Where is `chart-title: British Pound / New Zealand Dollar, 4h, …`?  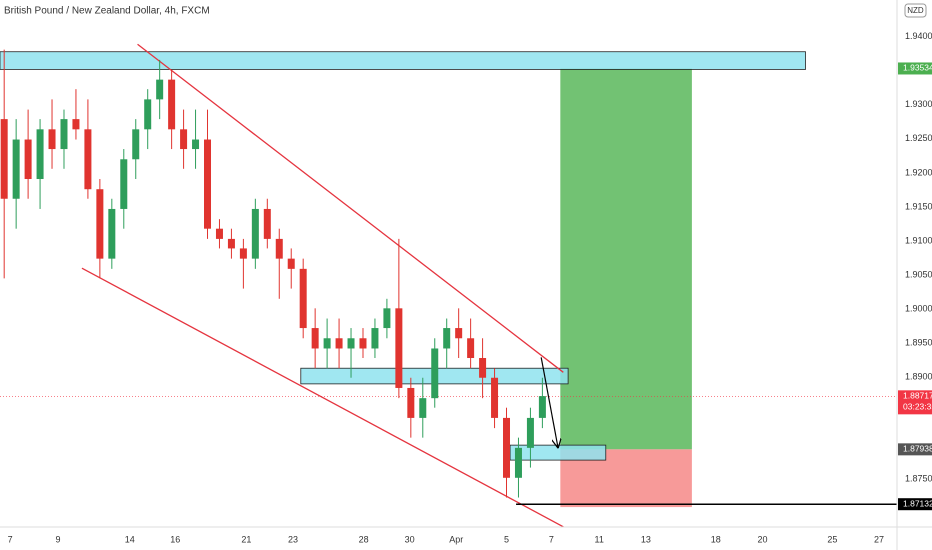
chart-title: British Pound / New Zealand Dollar, 4h, … is located at coordinates (107, 11).